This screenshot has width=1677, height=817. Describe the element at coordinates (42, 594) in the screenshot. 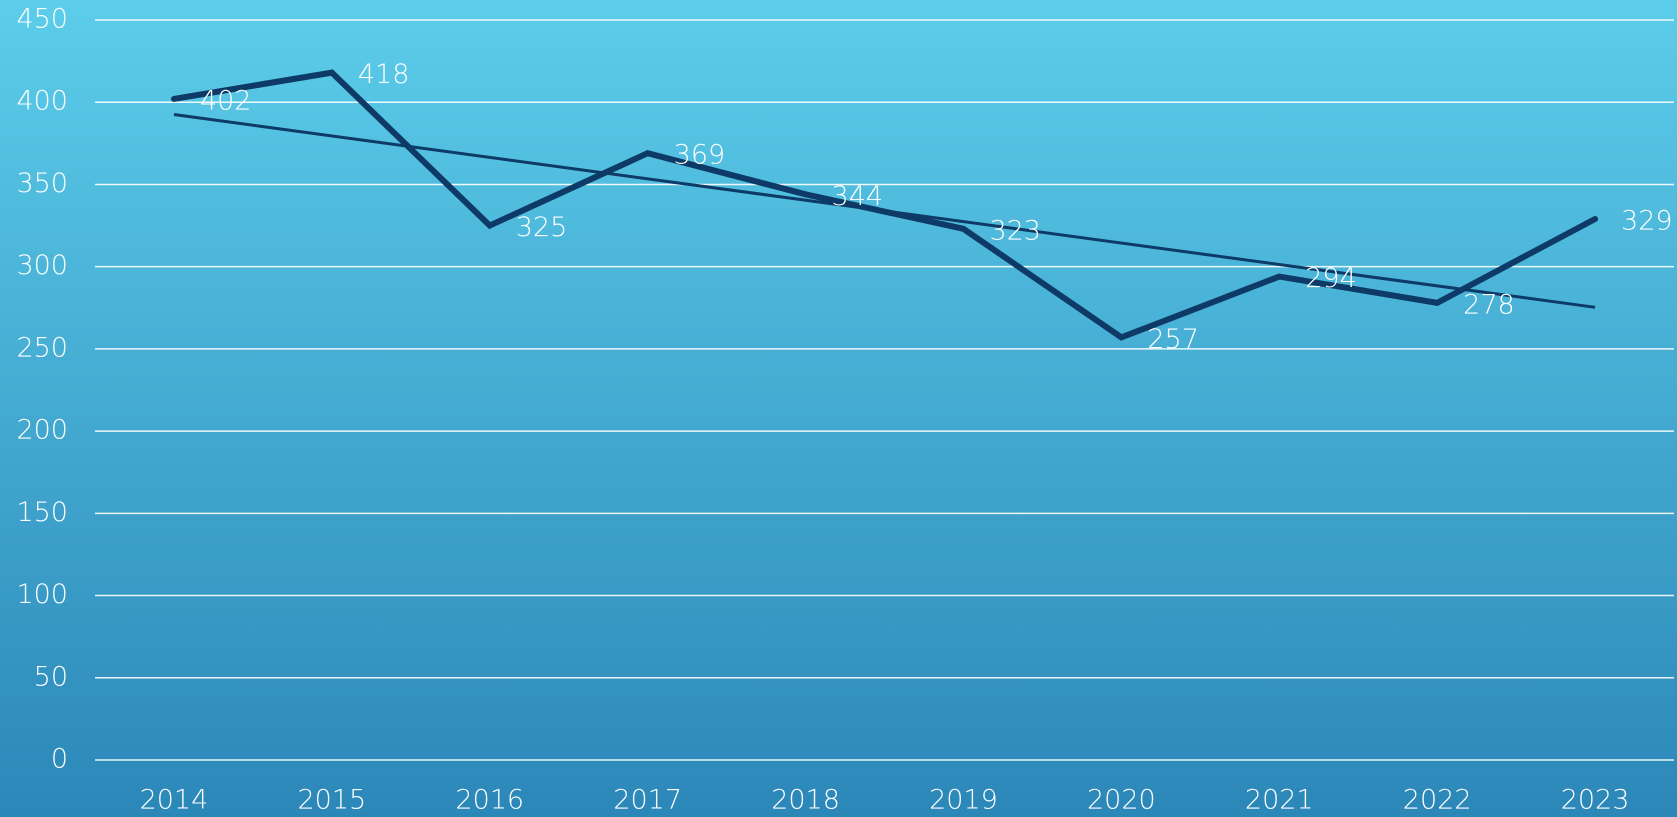

I see `y-tick-label: 100` at that location.